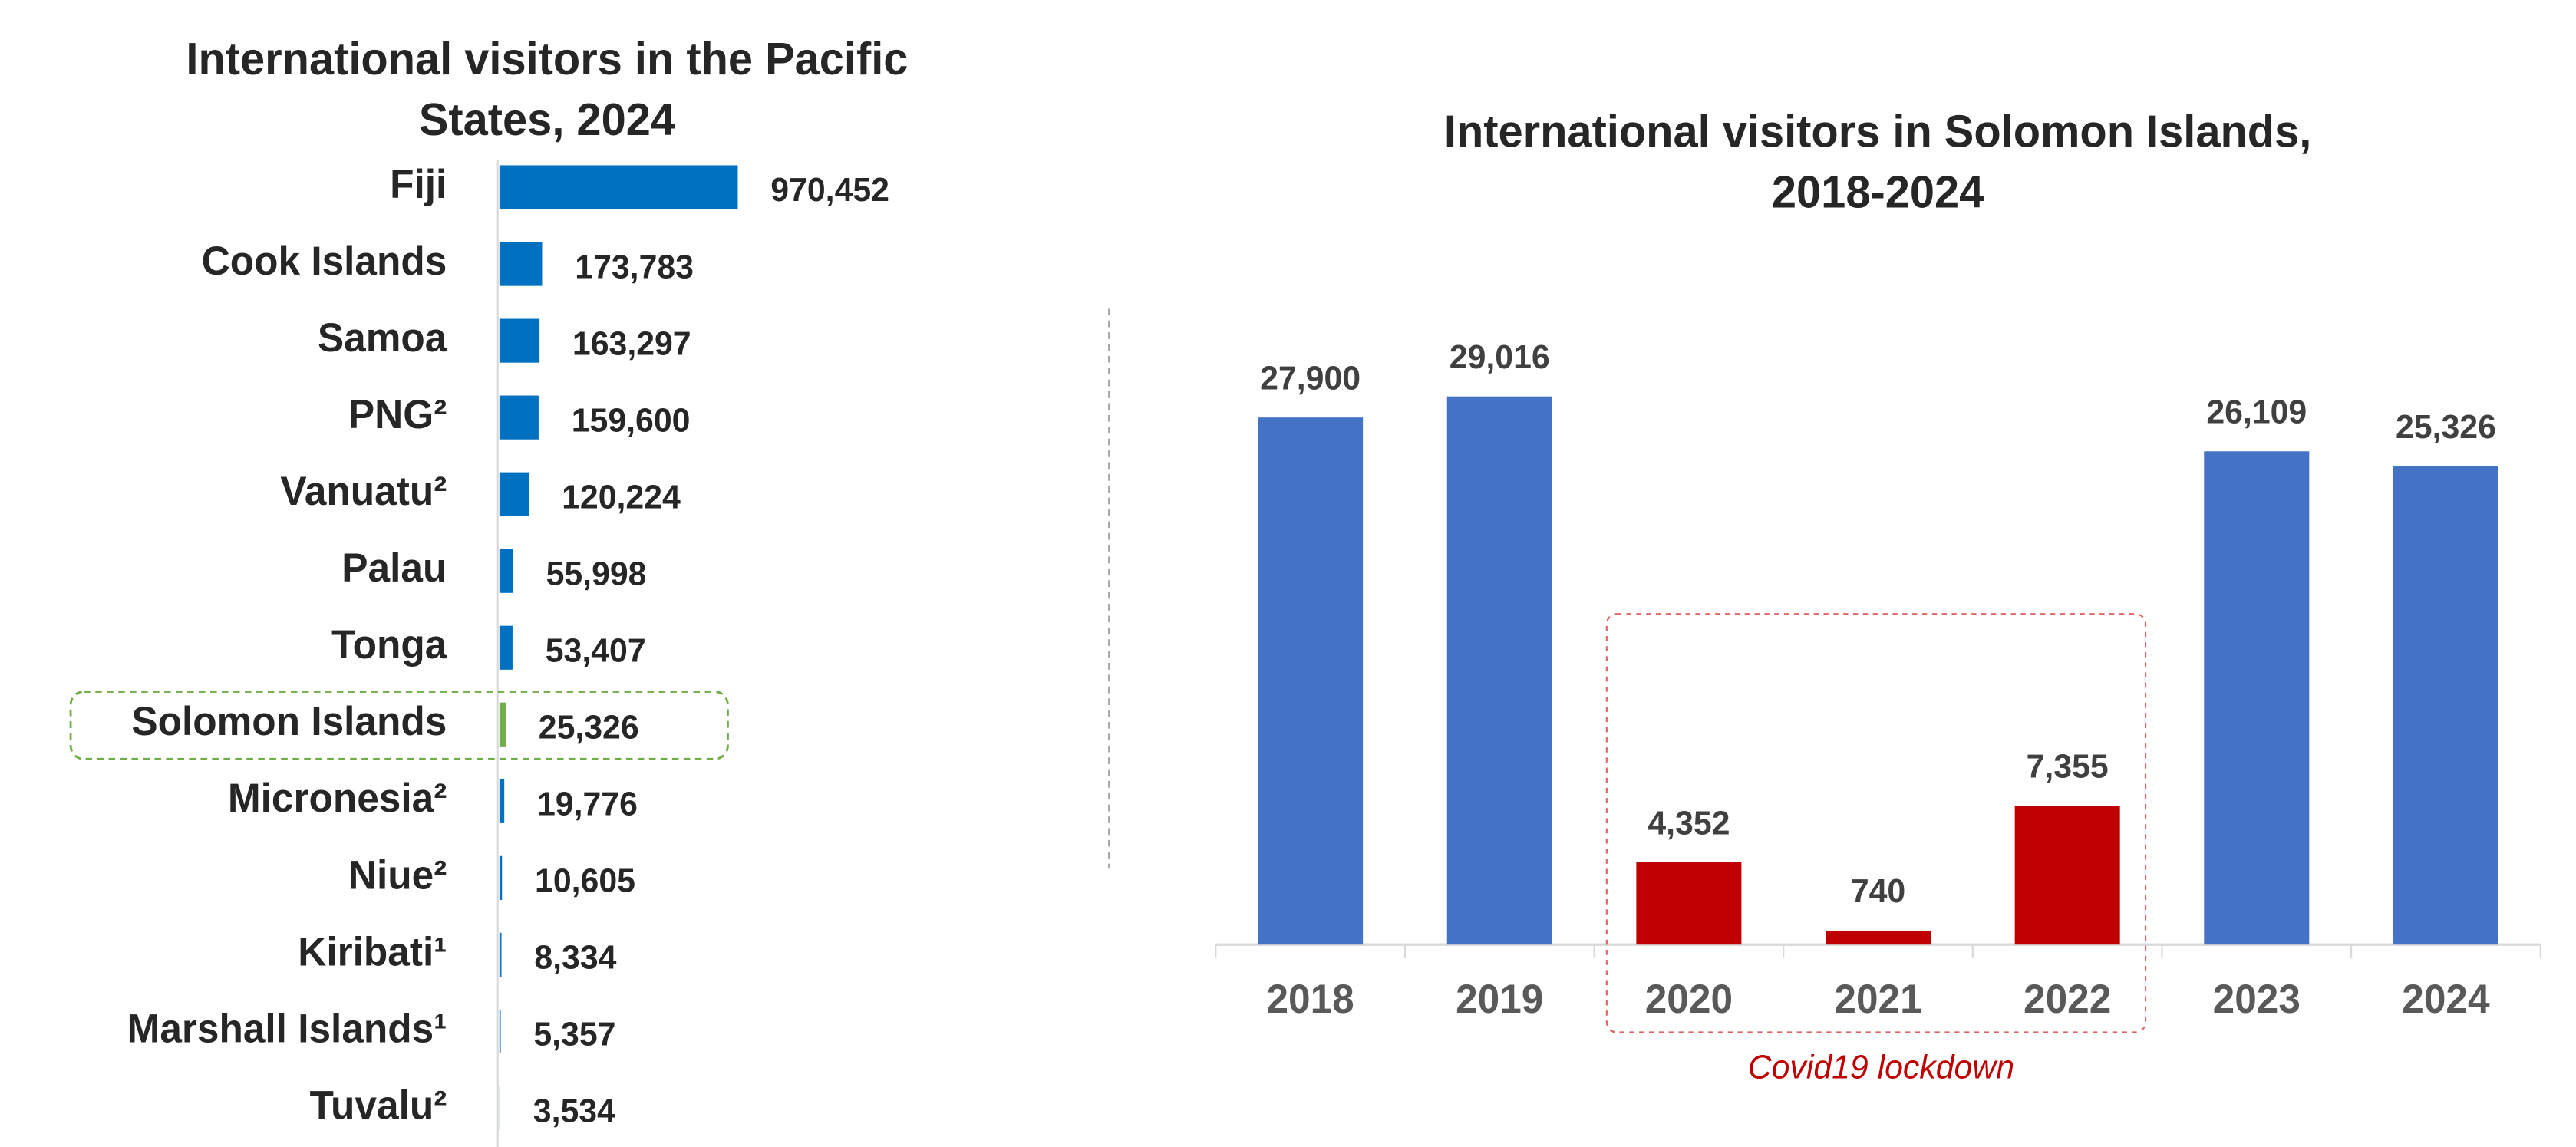 The height and width of the screenshot is (1147, 2576). Describe the element at coordinates (2067, 999) in the screenshot. I see `x-tick-label: 2022` at that location.